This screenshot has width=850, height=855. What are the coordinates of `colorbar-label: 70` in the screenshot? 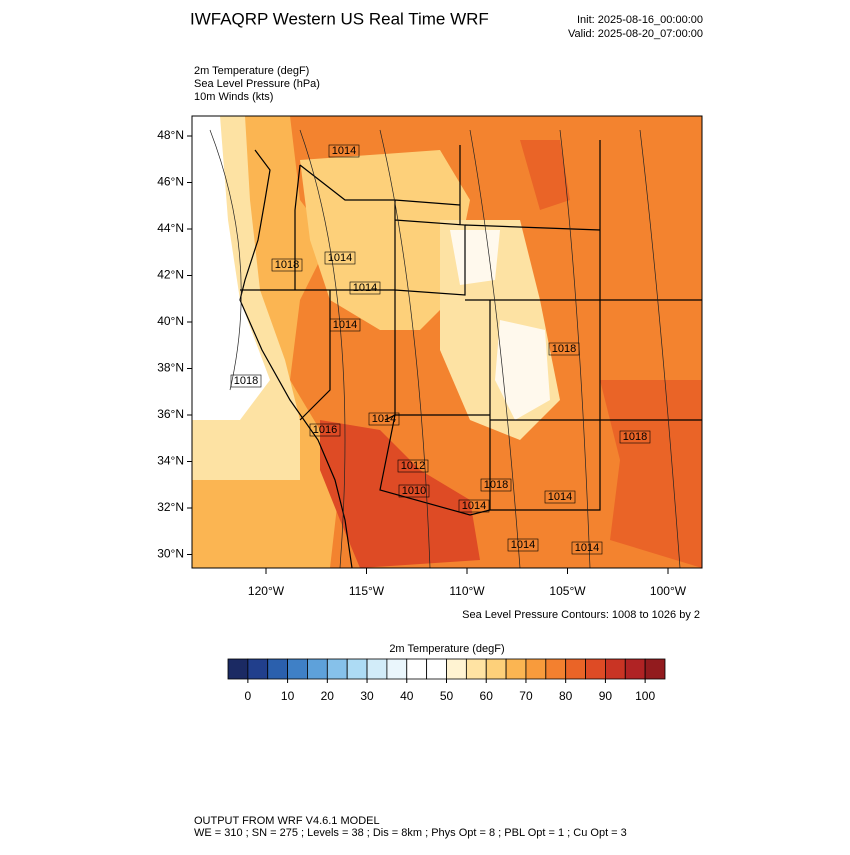 It's located at (526, 696).